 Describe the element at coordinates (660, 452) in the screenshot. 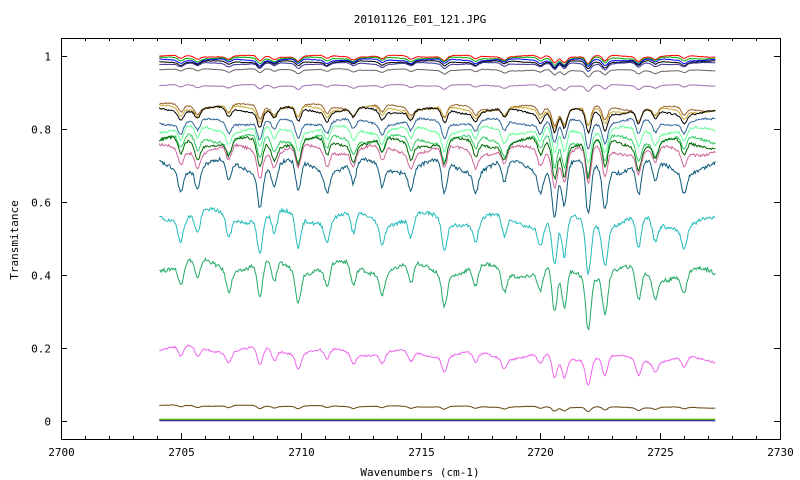

I see `x-tick-label: 2725` at that location.